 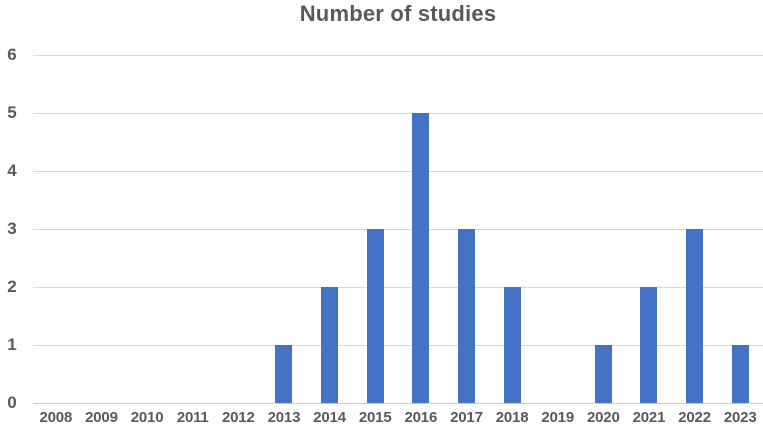 I want to click on x-tick-label-2018: 2018, so click(x=512, y=417).